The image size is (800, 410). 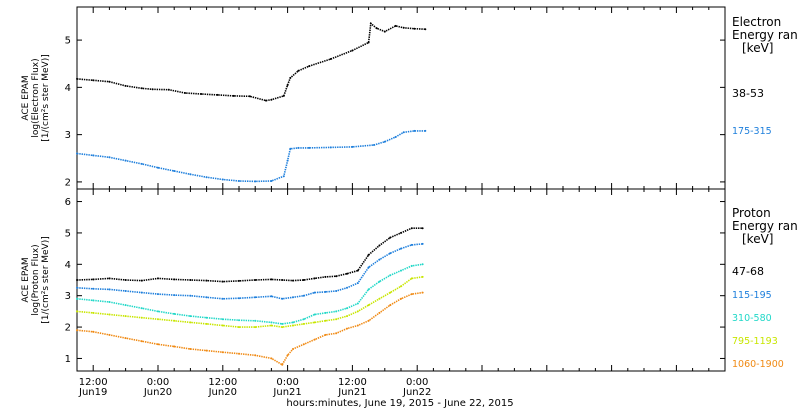 I want to click on electron-legend-title-line1: Electron, so click(x=756, y=22).